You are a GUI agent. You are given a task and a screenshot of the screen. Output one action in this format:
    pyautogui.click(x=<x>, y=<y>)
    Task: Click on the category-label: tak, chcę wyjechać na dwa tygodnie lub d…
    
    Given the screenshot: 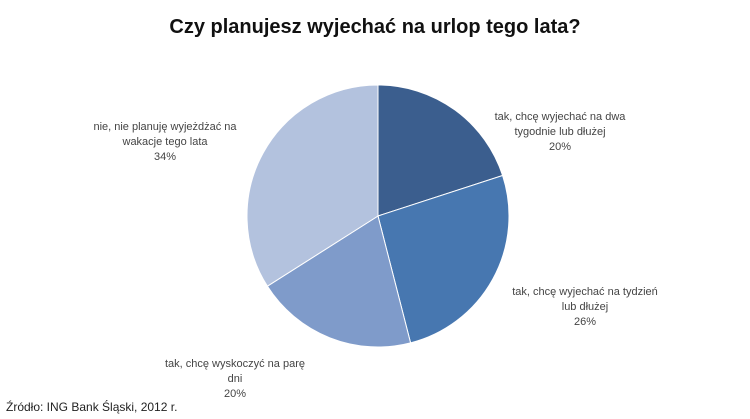 What is the action you would take?
    pyautogui.click(x=560, y=124)
    